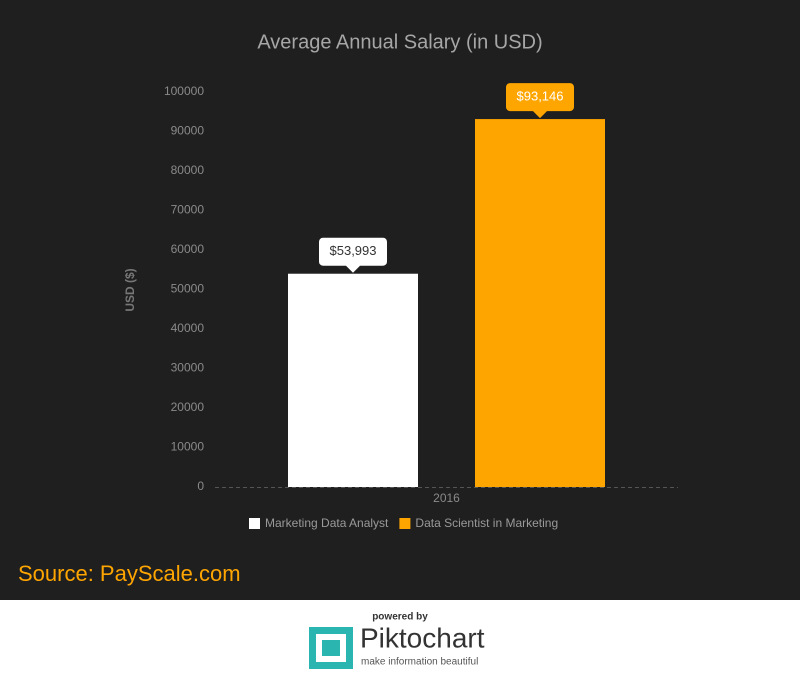  Describe the element at coordinates (331, 648) in the screenshot. I see `logo-icon` at that location.